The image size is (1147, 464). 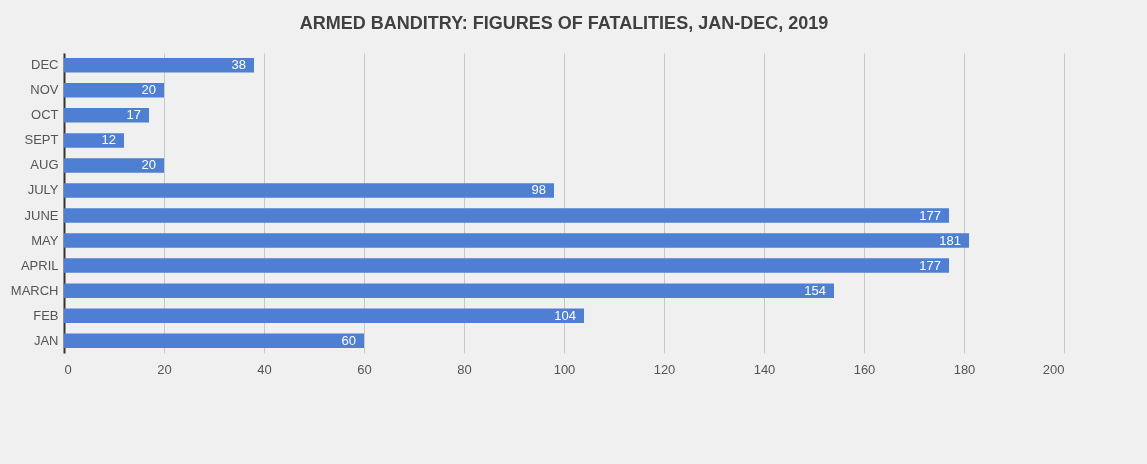 I want to click on y-tick-label: NOV, so click(x=44, y=90).